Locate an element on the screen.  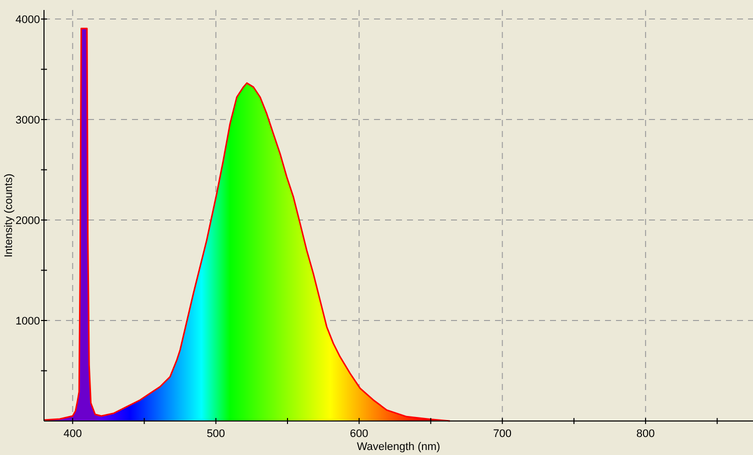
y-tick-label: 3000 is located at coordinates (28, 120).